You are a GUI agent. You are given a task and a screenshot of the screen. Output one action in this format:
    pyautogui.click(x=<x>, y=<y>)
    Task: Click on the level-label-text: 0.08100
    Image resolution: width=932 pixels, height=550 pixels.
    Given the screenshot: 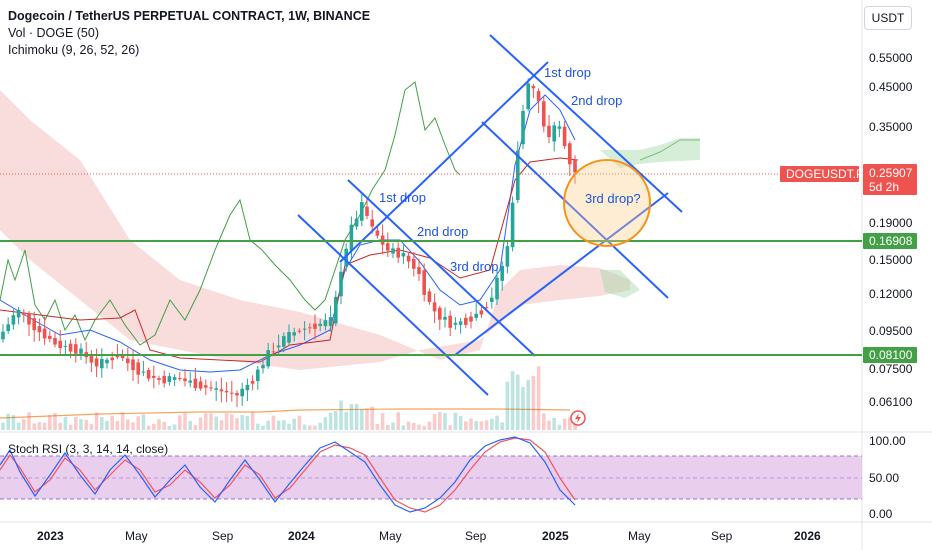 What is the action you would take?
    pyautogui.click(x=891, y=355)
    